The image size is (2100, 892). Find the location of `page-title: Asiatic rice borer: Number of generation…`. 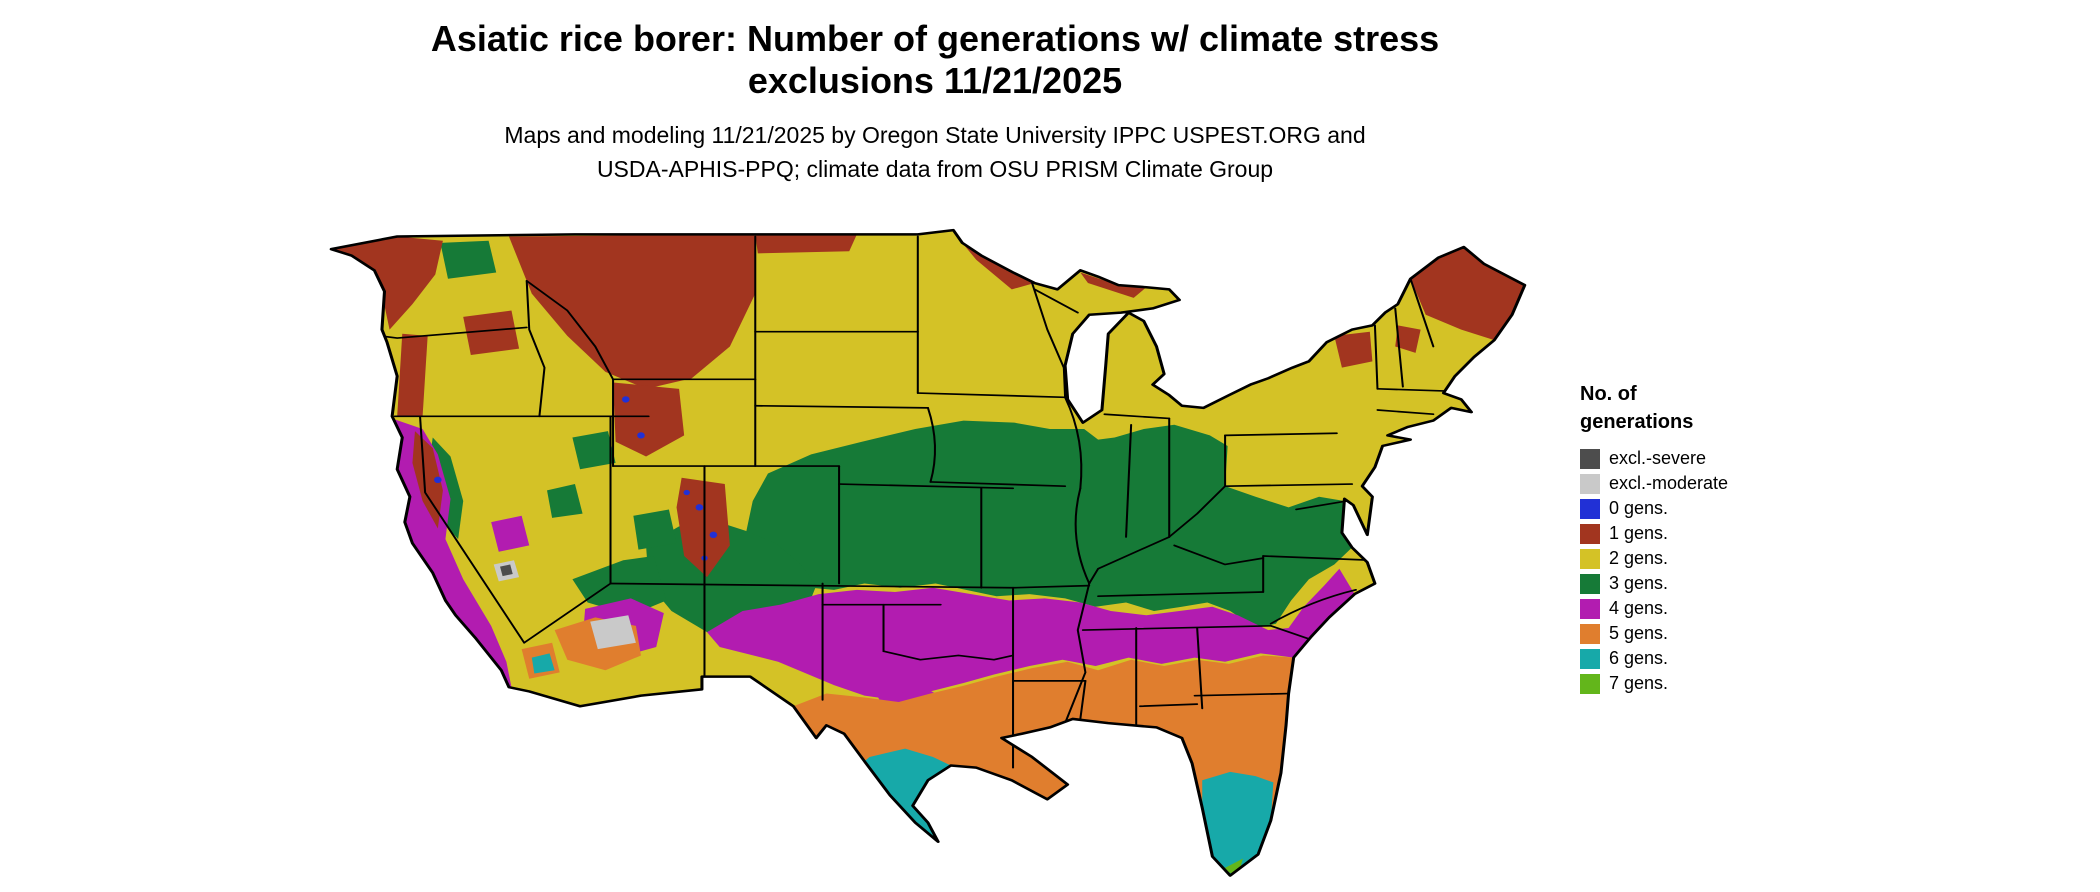

page-title: Asiatic rice borer: Number of generation… is located at coordinates (935, 60).